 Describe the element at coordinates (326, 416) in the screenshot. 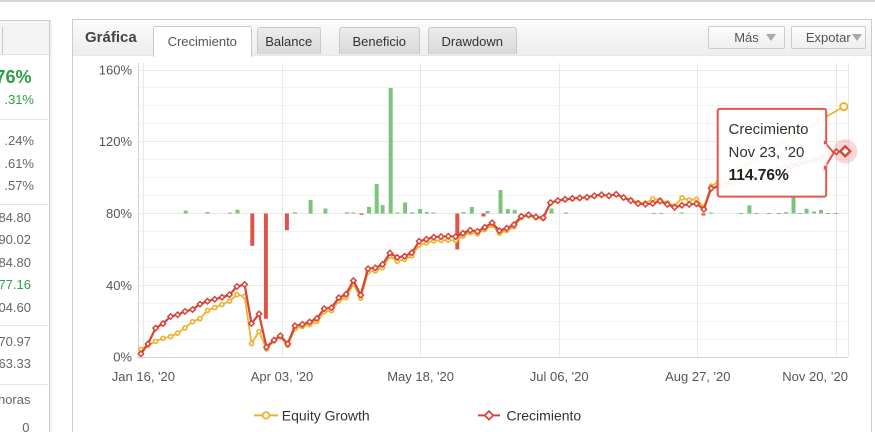

I see `svg-text: Equity Growth` at that location.